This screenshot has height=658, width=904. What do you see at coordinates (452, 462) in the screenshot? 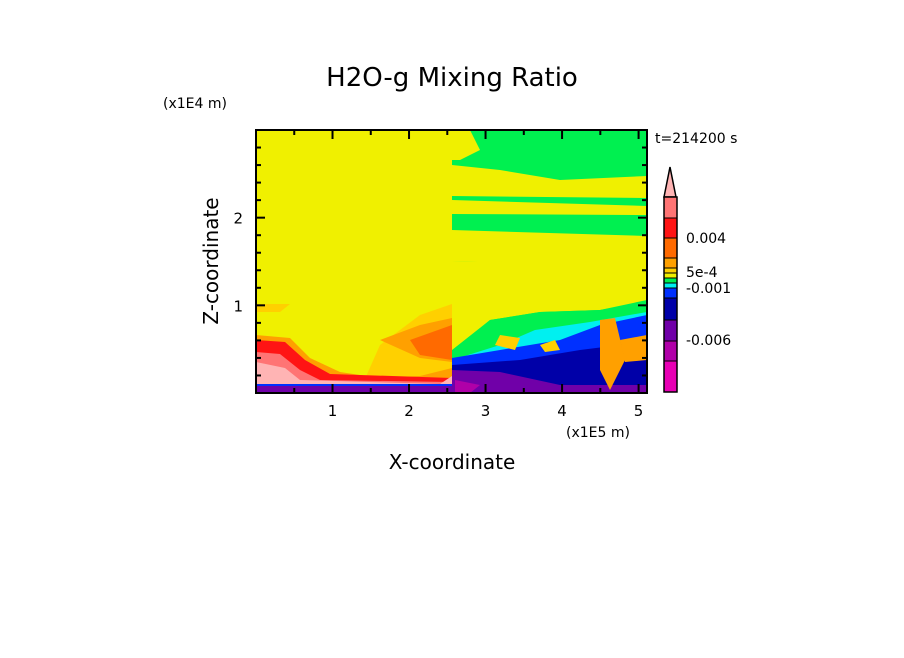
I see `x-axis-label: X-coordinate` at bounding box center [452, 462].